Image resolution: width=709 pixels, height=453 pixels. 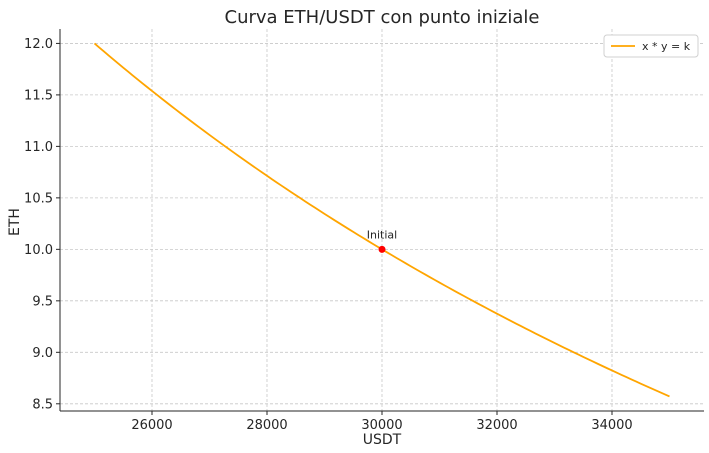 I want to click on x-axis-ticks: 26000 28000 30000 32000 34000, so click(x=382, y=422).